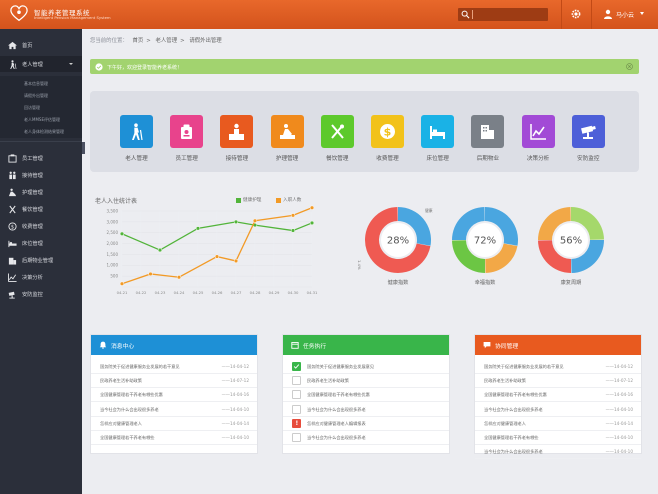 Image resolution: width=658 pixels, height=494 pixels. I want to click on close-icon, so click(629, 66).